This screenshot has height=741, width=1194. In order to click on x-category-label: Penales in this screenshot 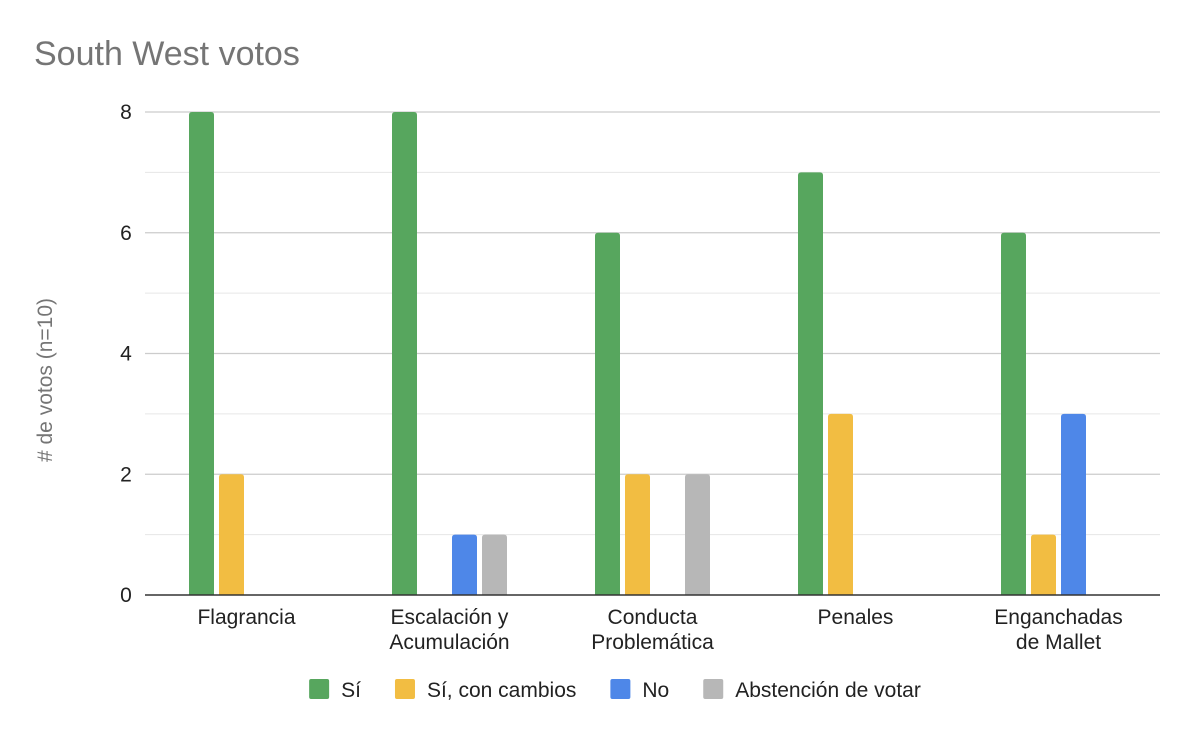, I will do `click(856, 617)`.